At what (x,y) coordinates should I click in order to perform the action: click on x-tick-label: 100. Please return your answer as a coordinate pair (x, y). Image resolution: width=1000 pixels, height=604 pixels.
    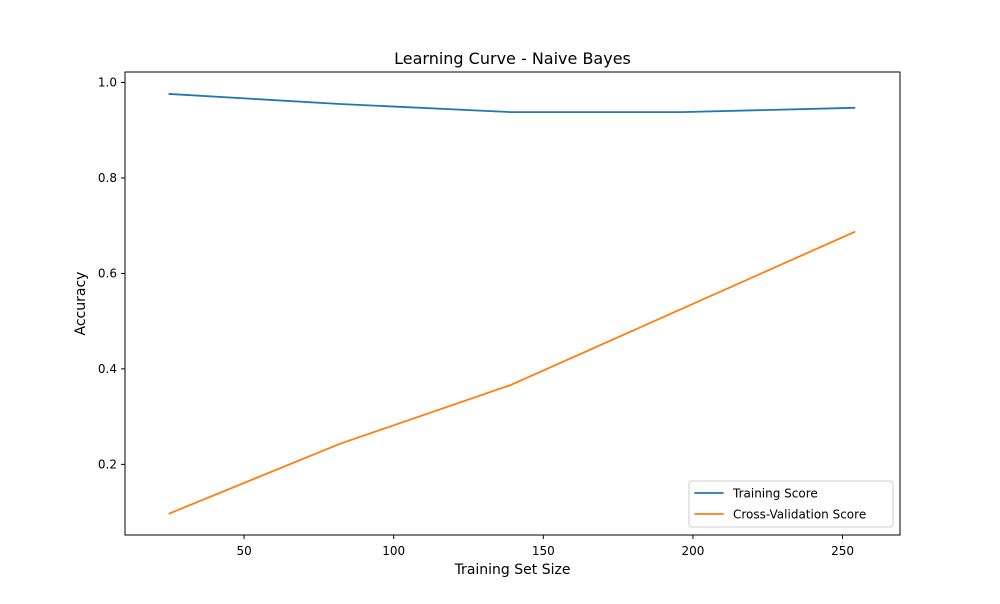
    Looking at the image, I should click on (393, 551).